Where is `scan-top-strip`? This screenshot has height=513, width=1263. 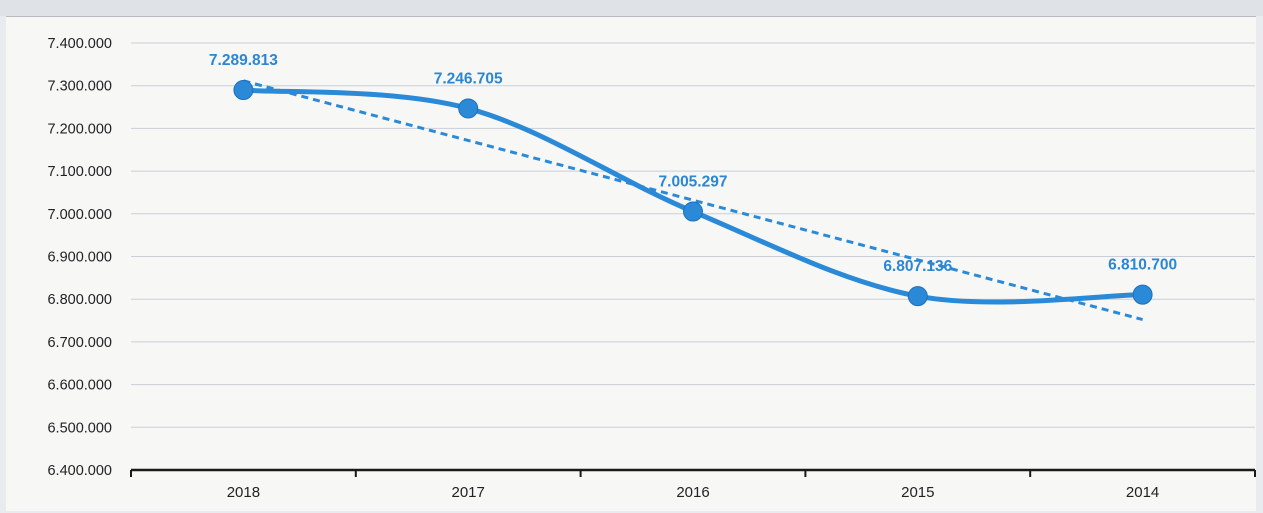 scan-top-strip is located at coordinates (631, 8).